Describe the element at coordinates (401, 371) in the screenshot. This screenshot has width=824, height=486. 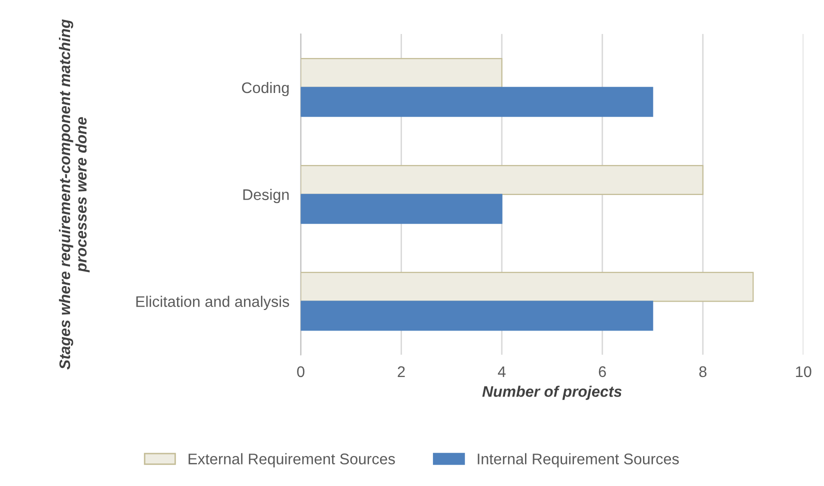
I see `x-tick-label: 2` at that location.